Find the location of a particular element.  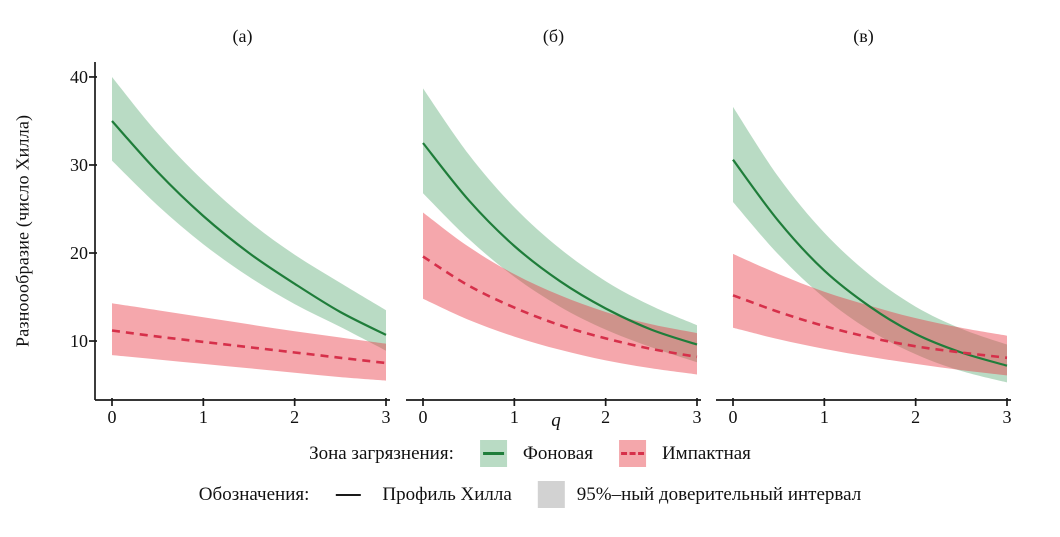

hill-profile-label: Профиль Хилла is located at coordinates (447, 494).